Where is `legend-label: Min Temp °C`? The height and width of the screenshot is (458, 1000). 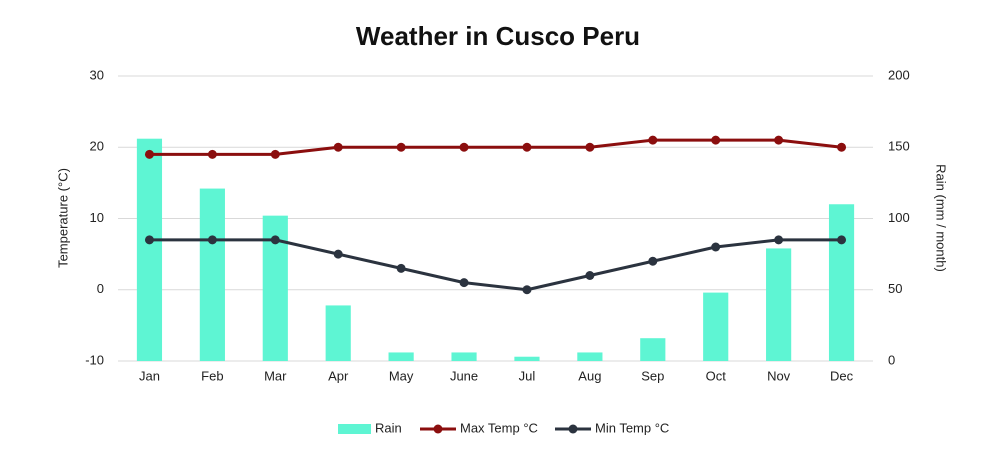
legend-label: Min Temp °C is located at coordinates (632, 427).